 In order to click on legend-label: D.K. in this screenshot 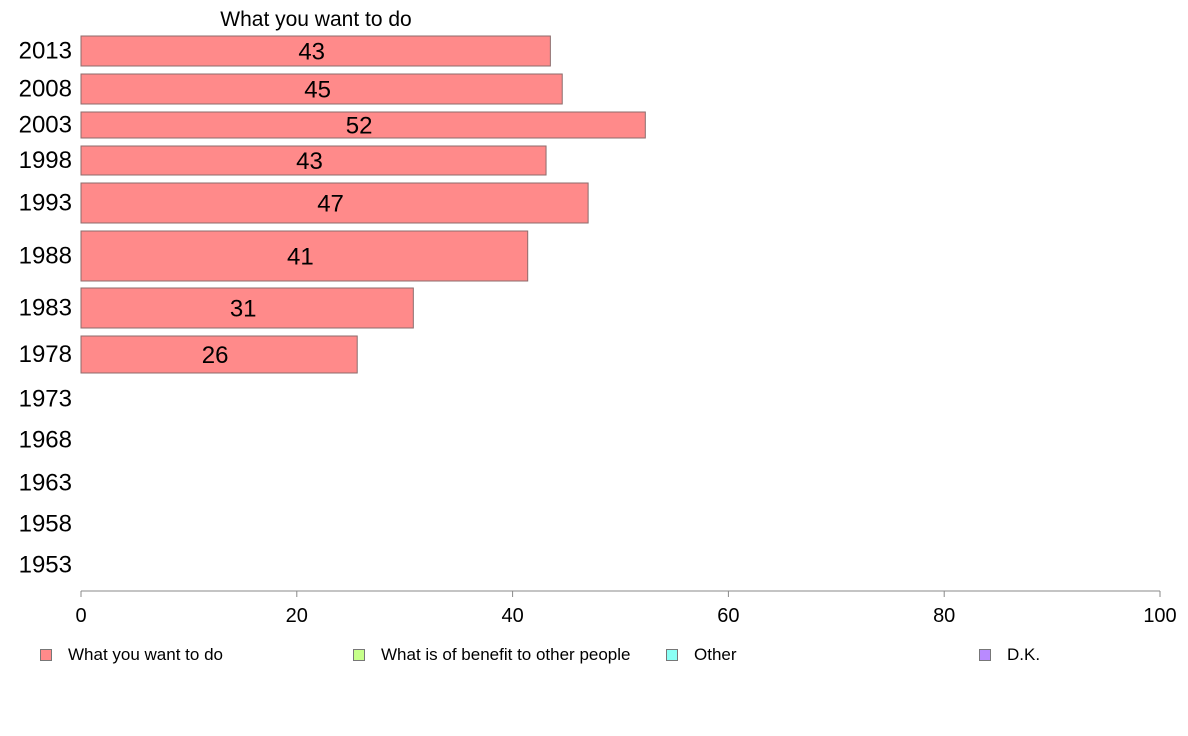, I will do `click(1024, 654)`.